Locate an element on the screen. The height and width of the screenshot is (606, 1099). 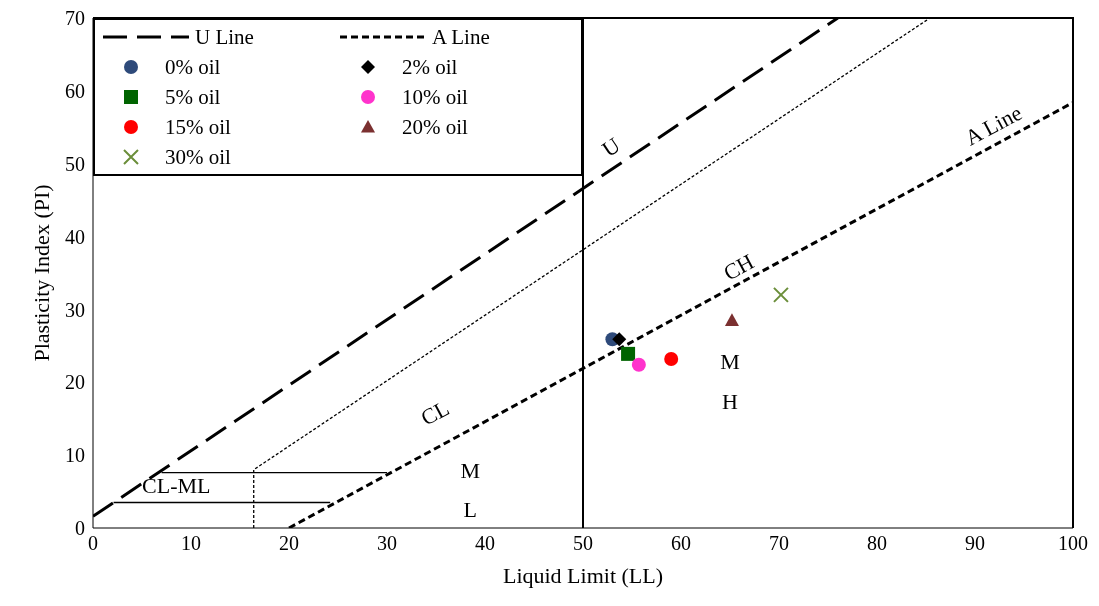
x-axis-title: Liquid Limit (LL) is located at coordinates (583, 575).